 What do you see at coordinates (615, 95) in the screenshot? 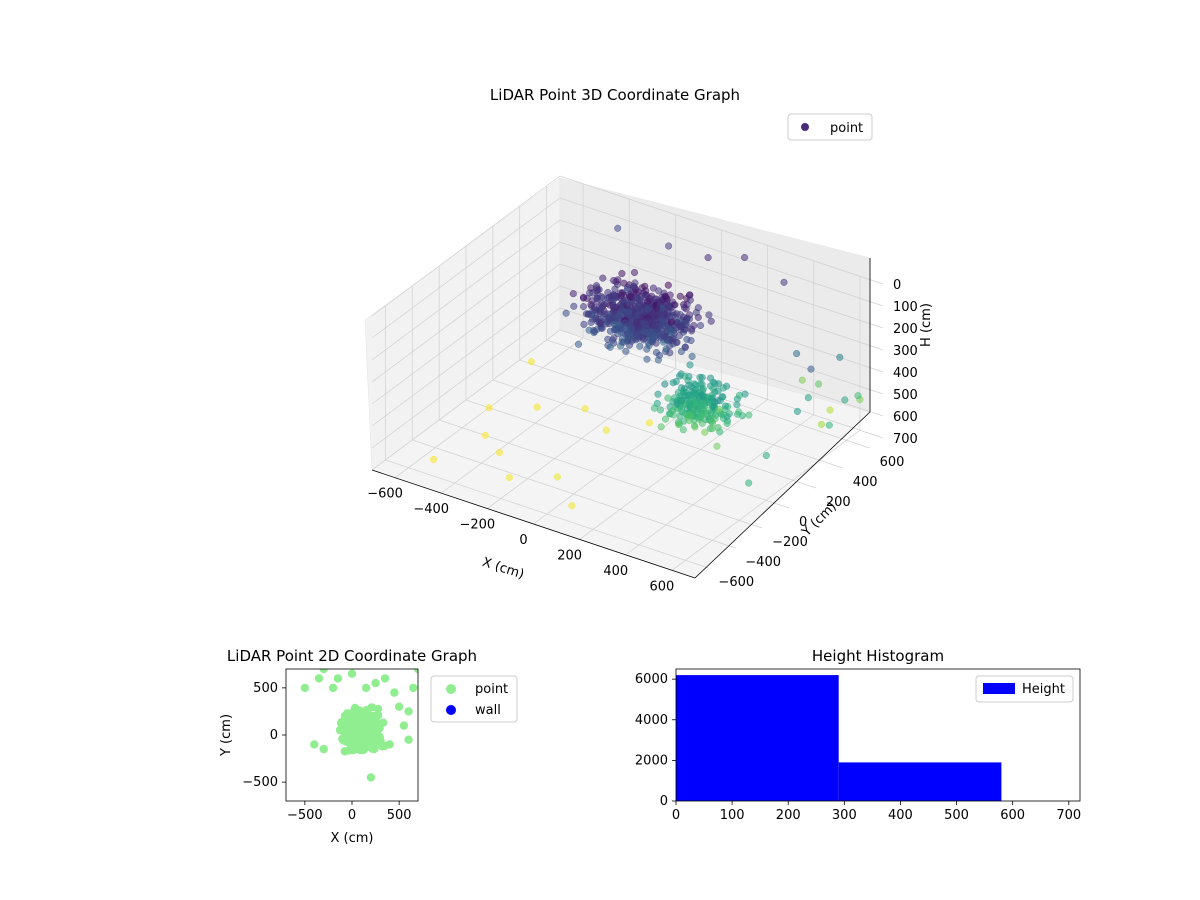
I see `chart-title-3d: LiDAR Point 3D Coordinate Graph` at bounding box center [615, 95].